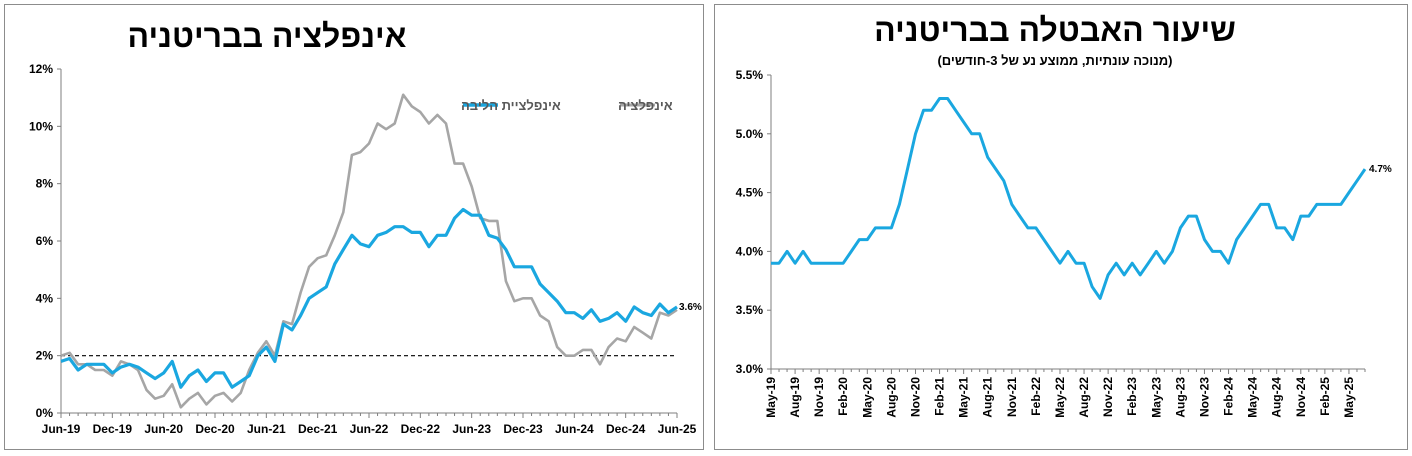  What do you see at coordinates (626, 429) in the screenshot?
I see `x-tick-label: Dec-24` at bounding box center [626, 429].